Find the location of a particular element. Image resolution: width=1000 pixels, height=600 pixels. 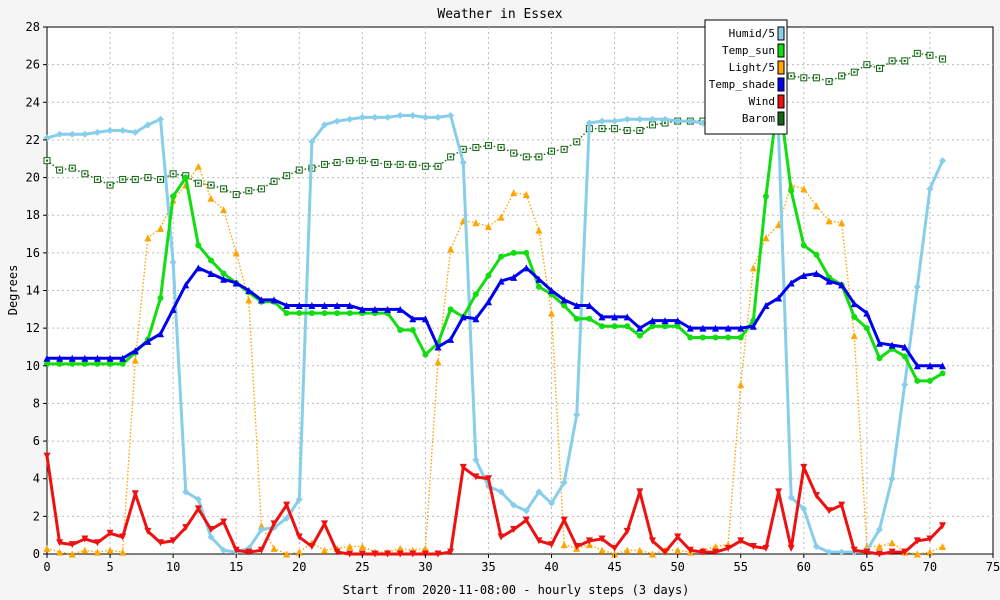

x-tick-label: 55 is located at coordinates (741, 567).